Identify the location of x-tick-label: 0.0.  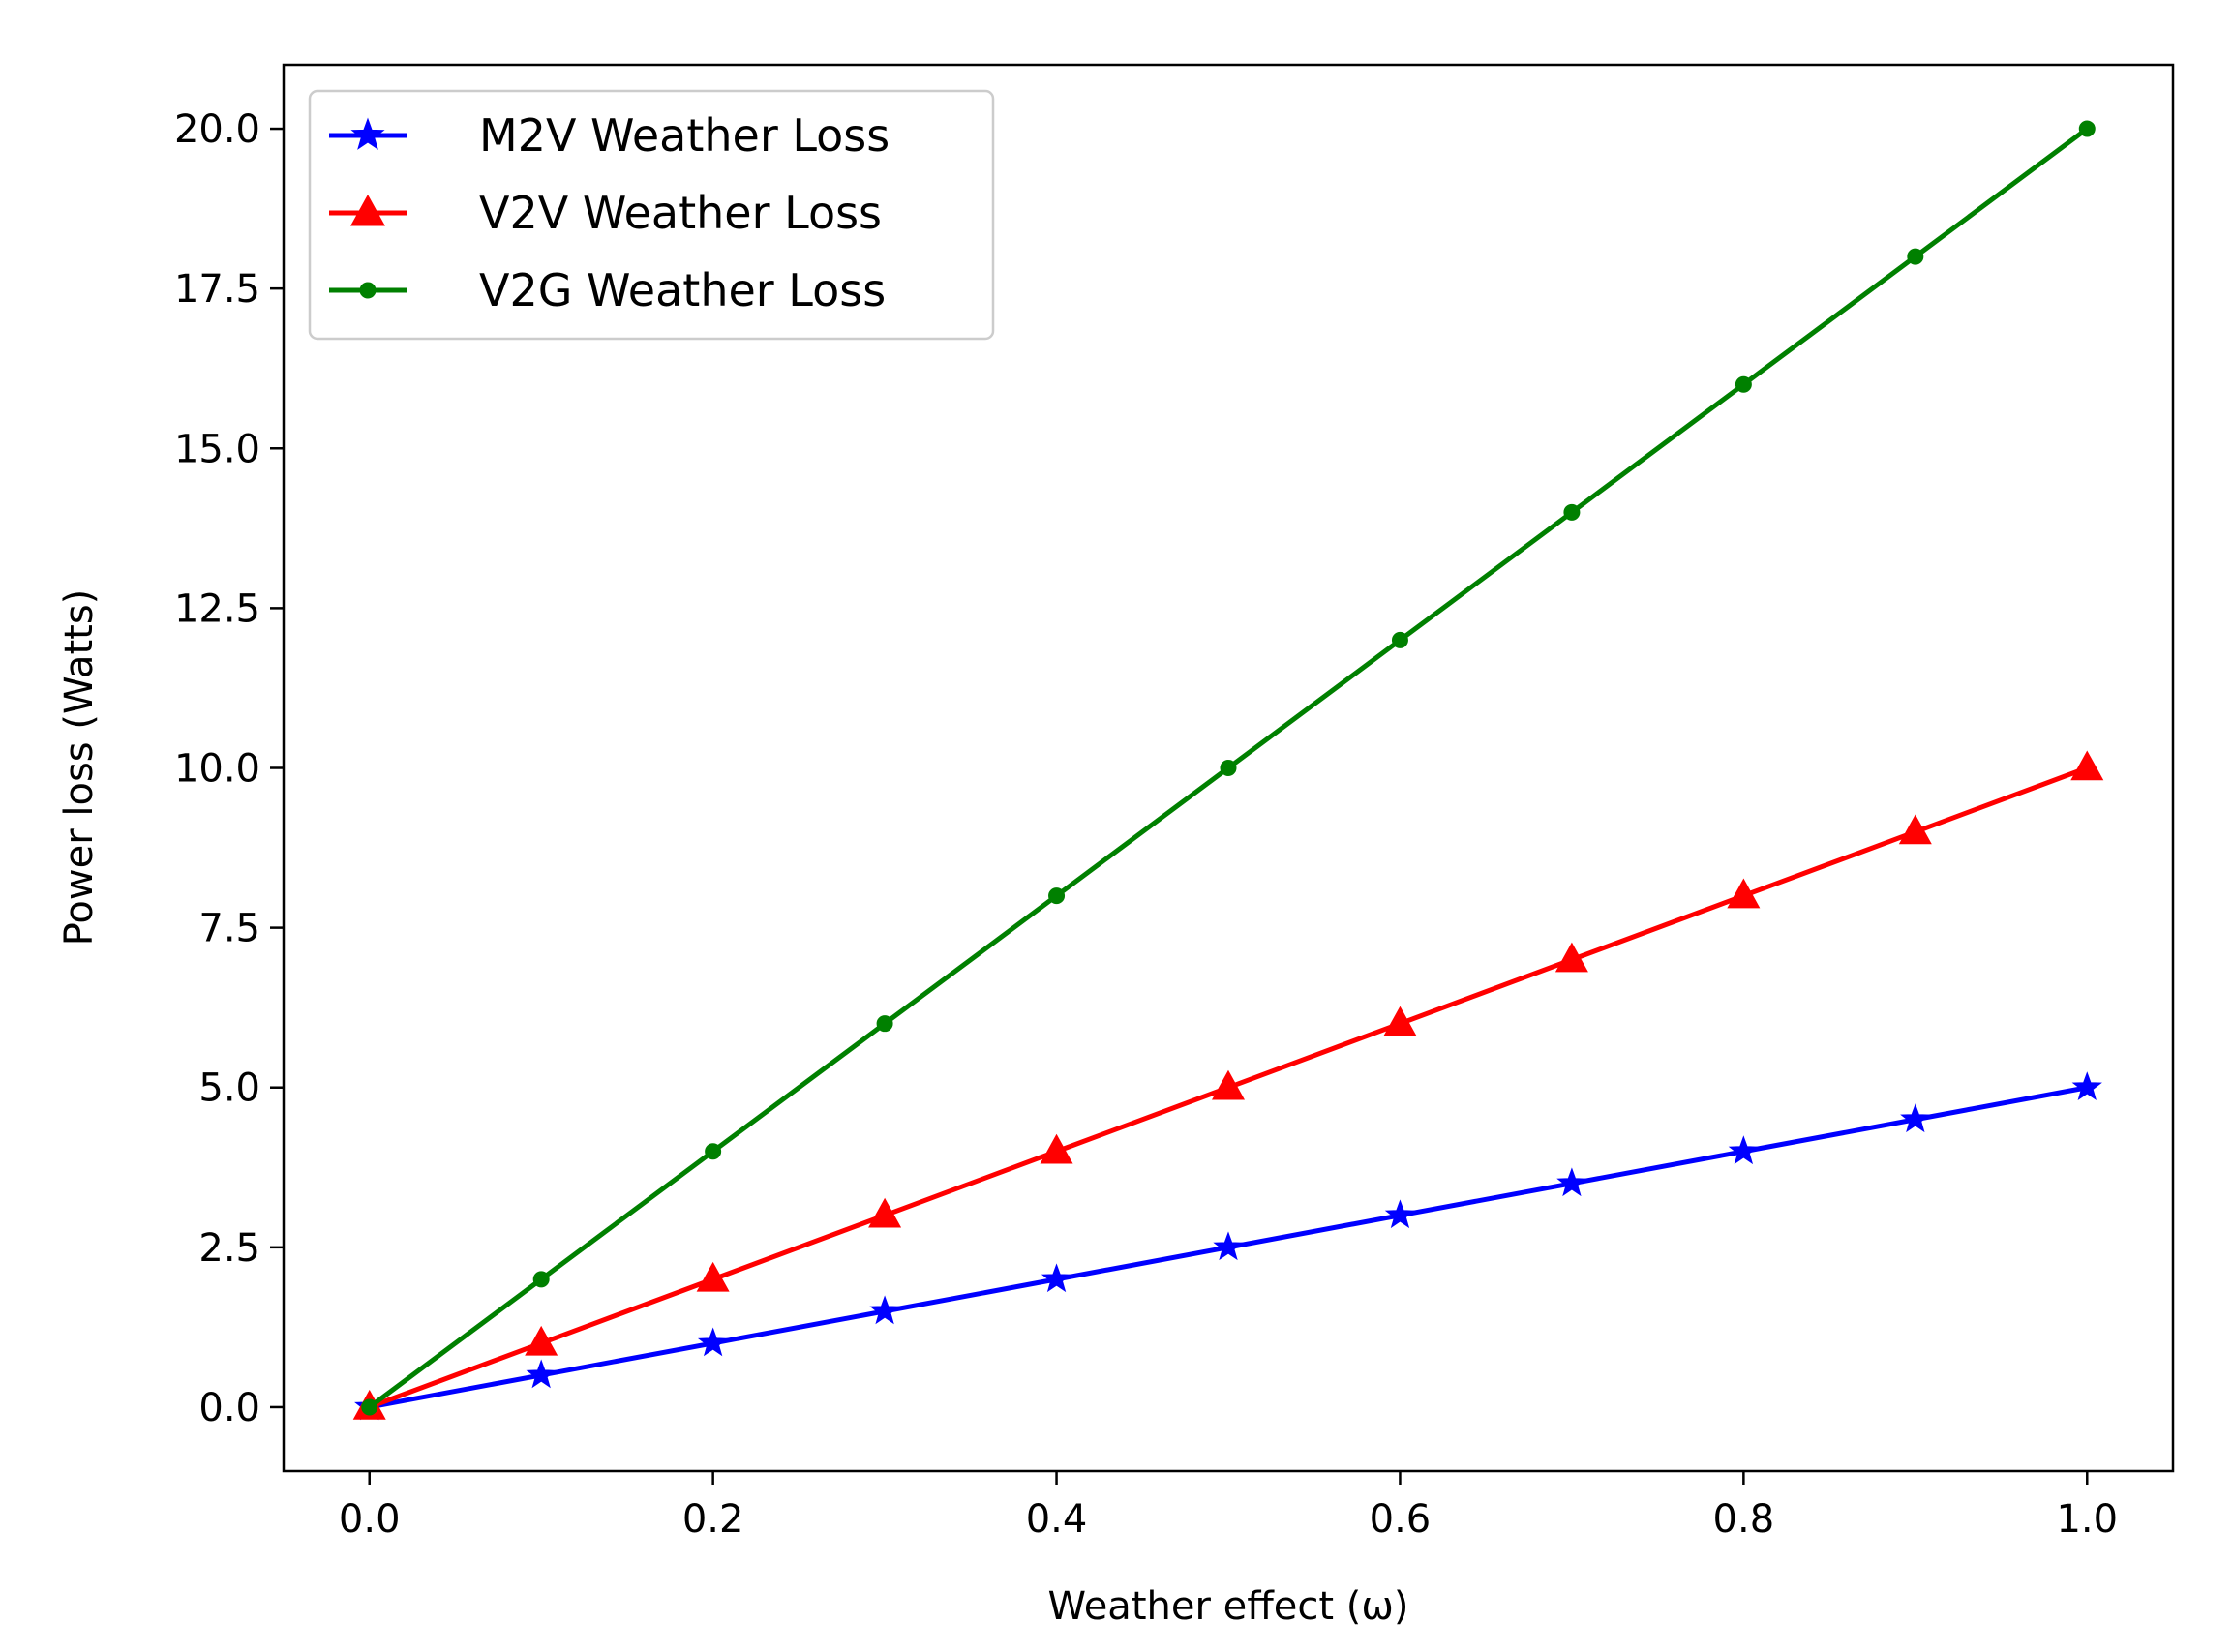
(370, 1520).